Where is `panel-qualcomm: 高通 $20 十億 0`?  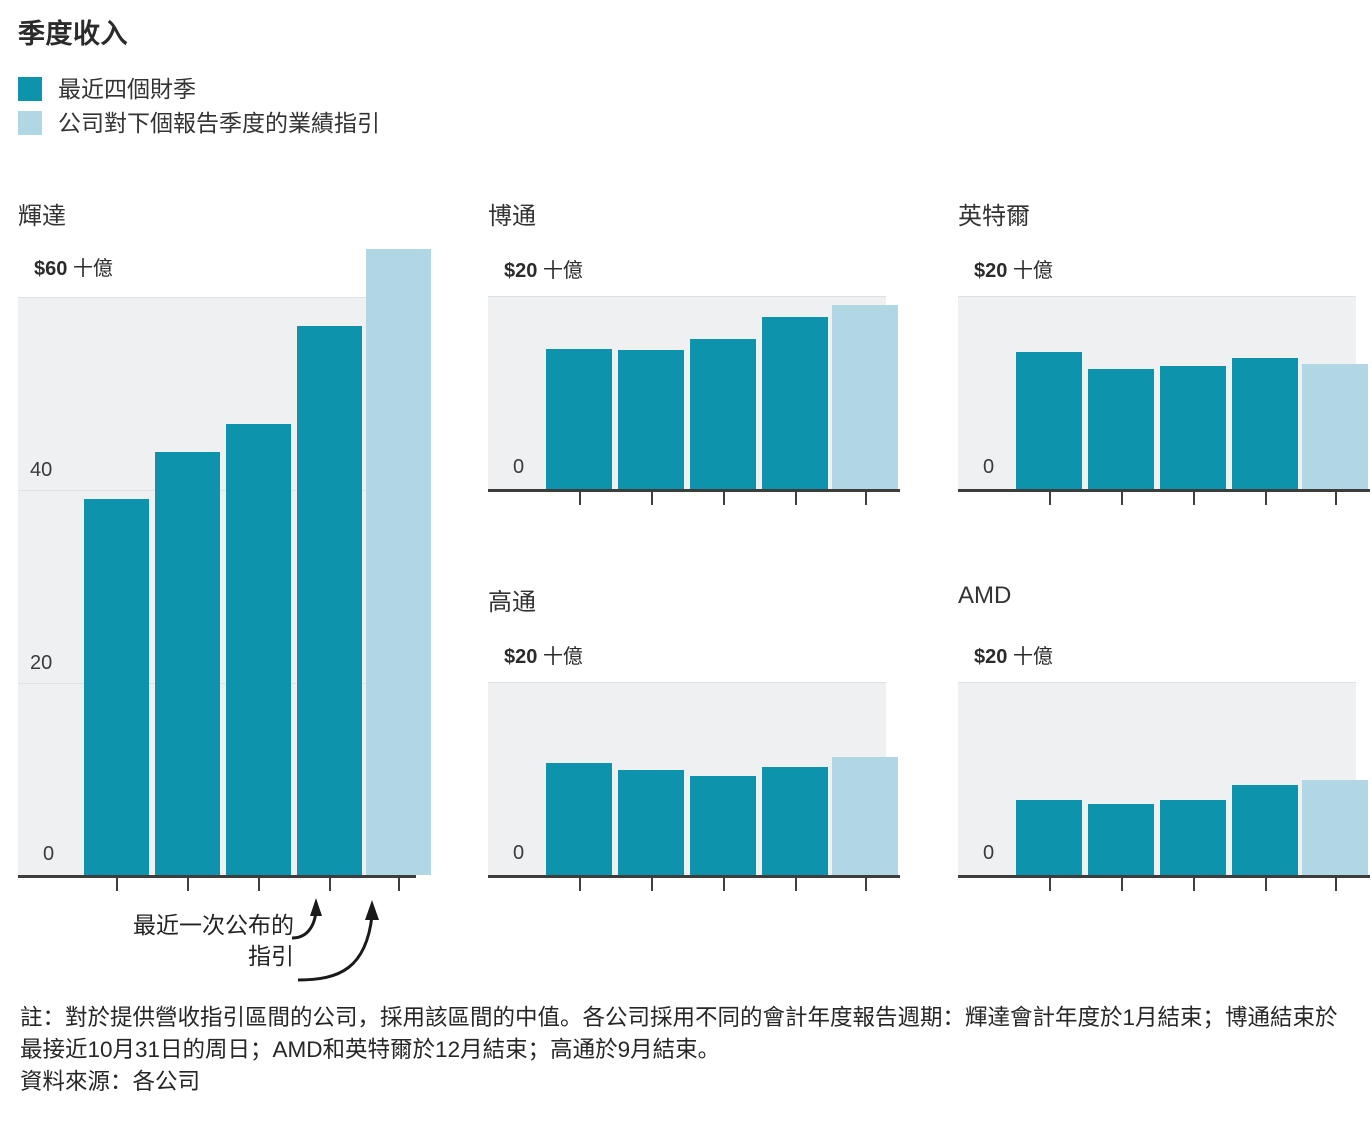
panel-qualcomm: 高通 $20 十億 0 is located at coordinates (694, 742).